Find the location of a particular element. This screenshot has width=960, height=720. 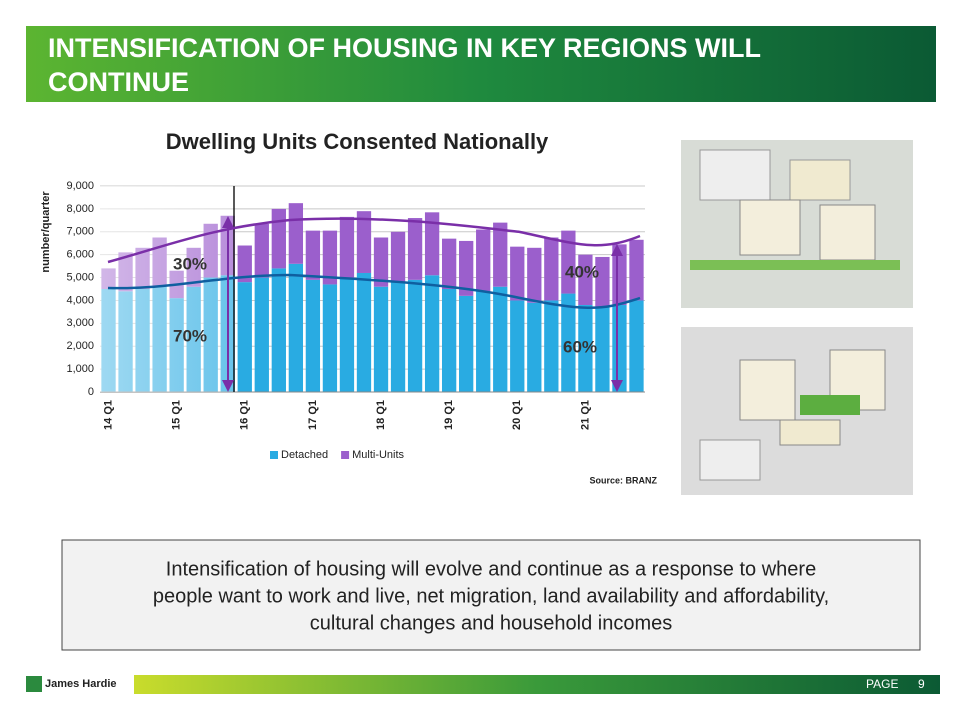

logo-mark is located at coordinates (34, 684).